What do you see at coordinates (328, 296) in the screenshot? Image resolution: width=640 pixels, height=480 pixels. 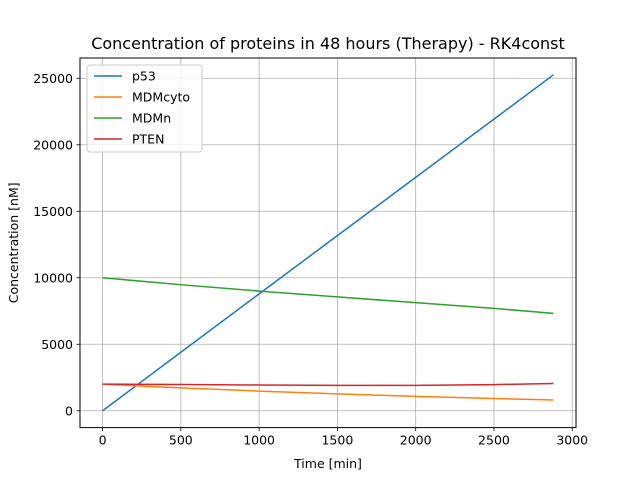 I see `series-line-mdmn` at bounding box center [328, 296].